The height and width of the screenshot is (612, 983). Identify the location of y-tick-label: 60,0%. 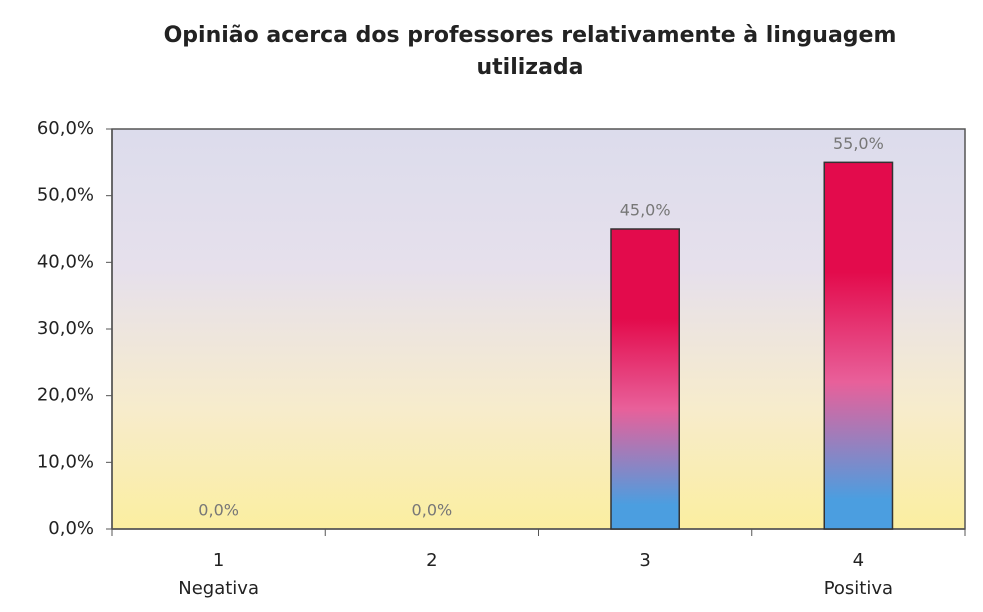
(65, 128).